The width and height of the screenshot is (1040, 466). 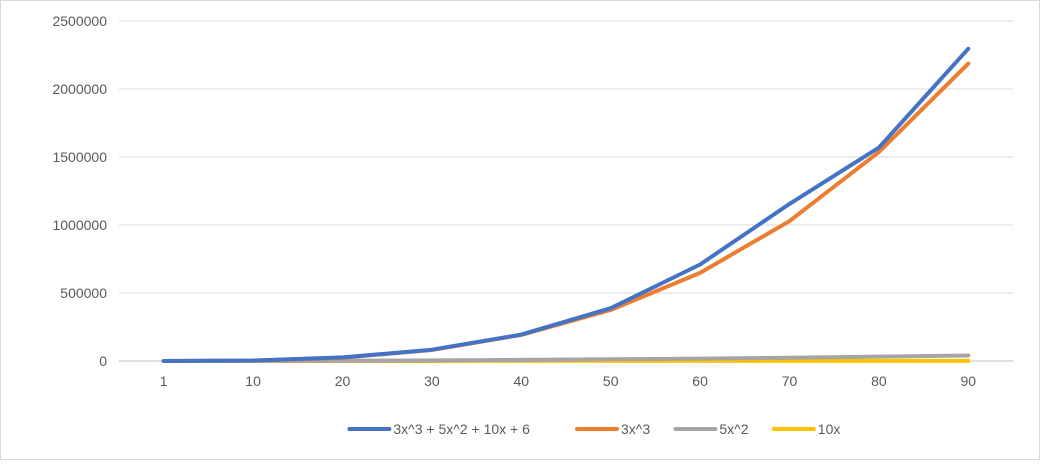 What do you see at coordinates (733, 429) in the screenshot?
I see `legend-label: 5x^2` at bounding box center [733, 429].